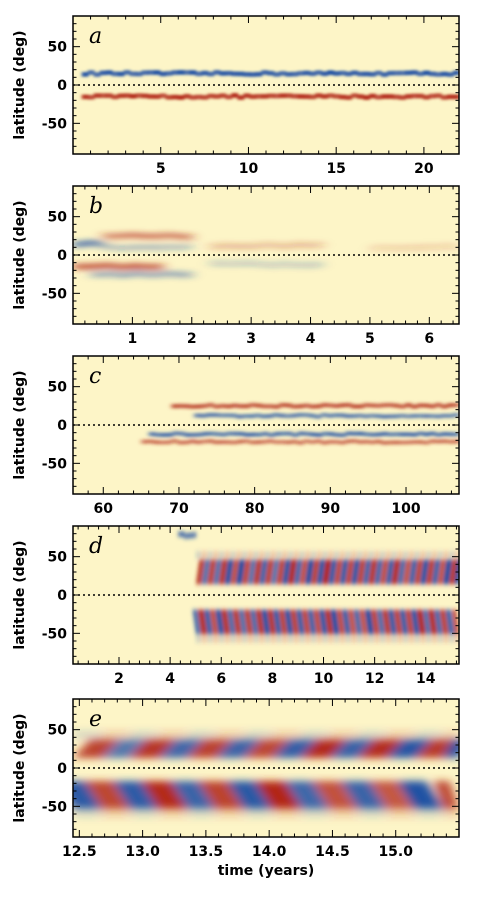 This screenshot has height=898, width=485. What do you see at coordinates (55, 294) in the screenshot?
I see `panel-b-ytick-label: -50` at bounding box center [55, 294].